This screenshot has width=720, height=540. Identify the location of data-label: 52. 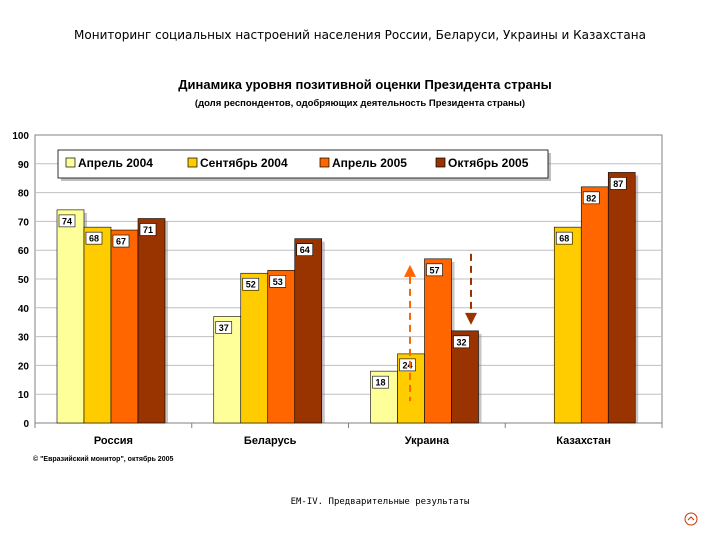
(251, 285).